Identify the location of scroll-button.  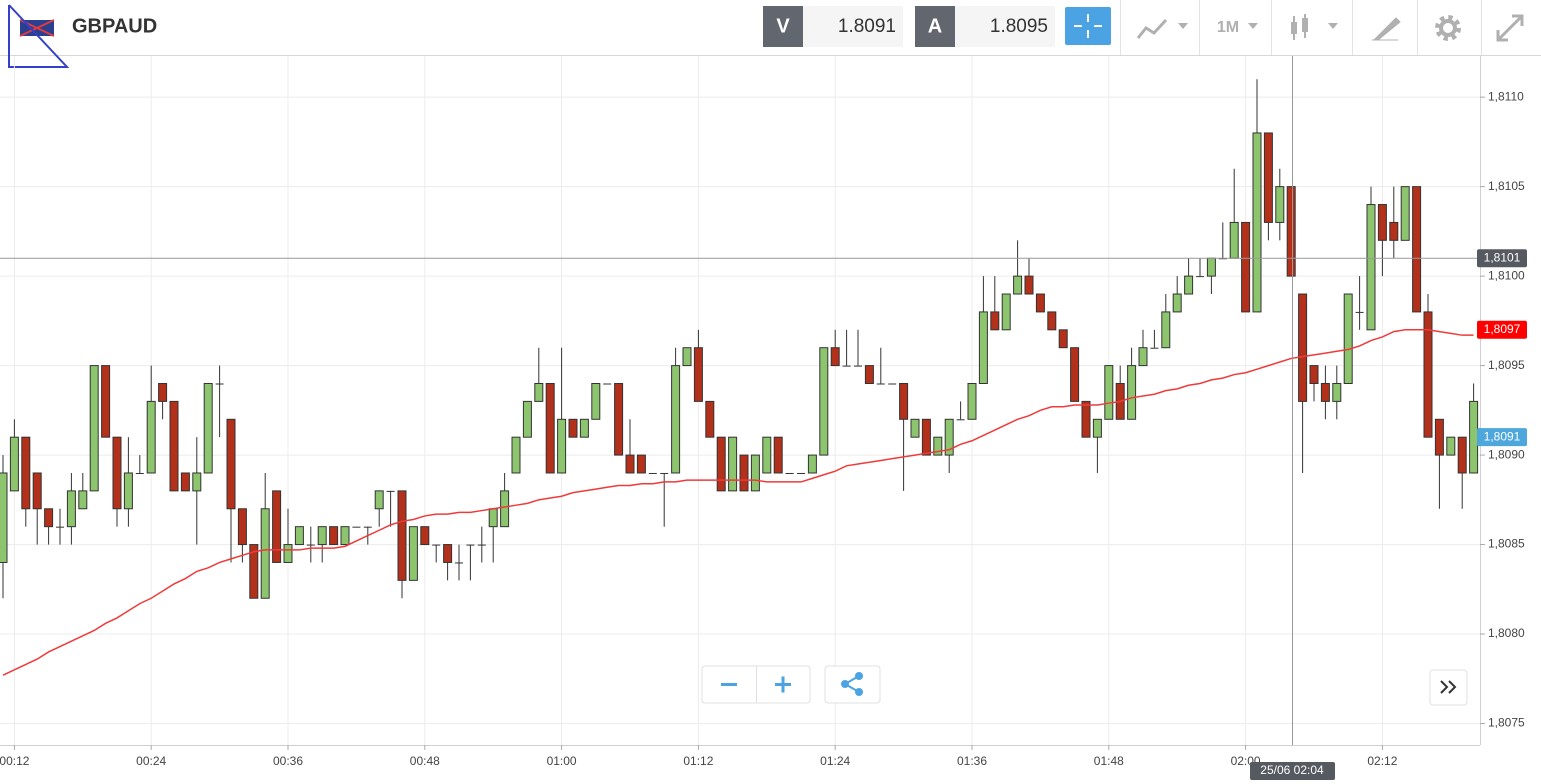
(1448, 687).